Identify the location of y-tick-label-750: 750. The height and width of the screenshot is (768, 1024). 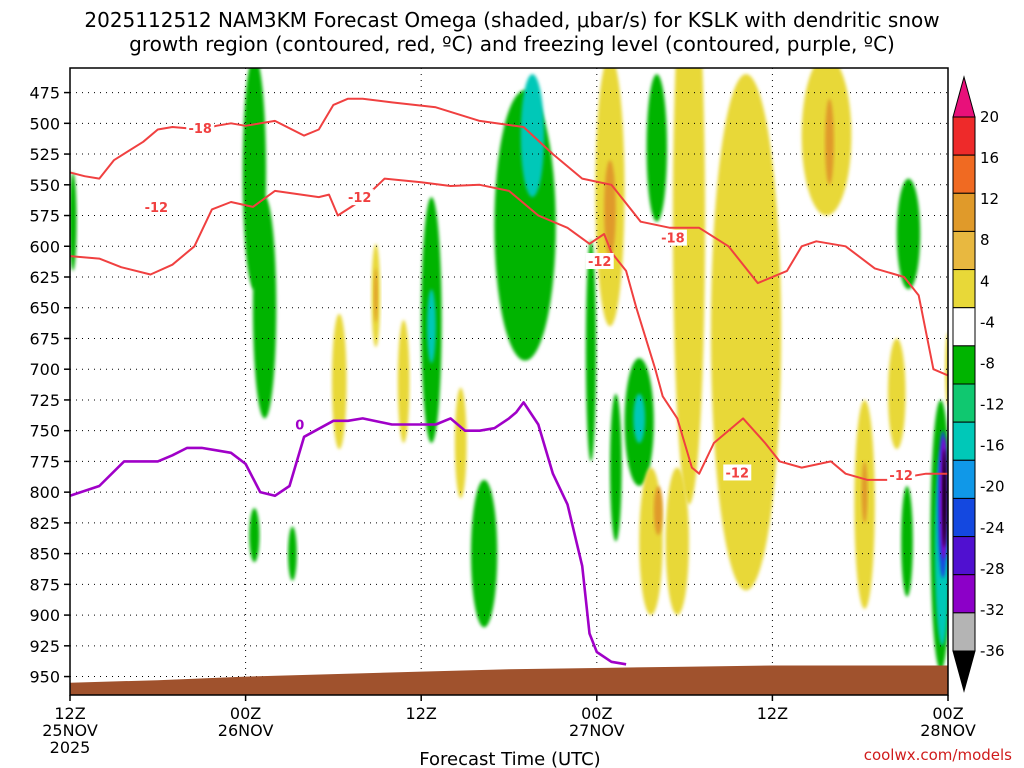
(44, 431).